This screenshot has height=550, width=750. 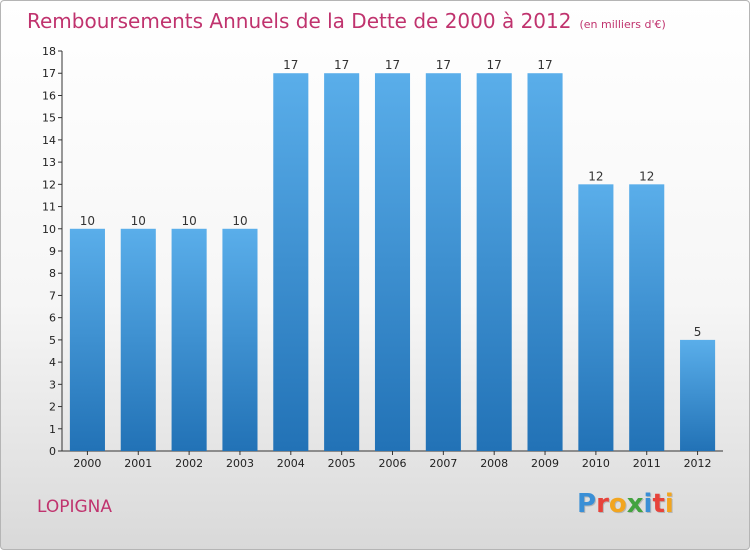 I want to click on x-tick-label: 2011, so click(x=647, y=463).